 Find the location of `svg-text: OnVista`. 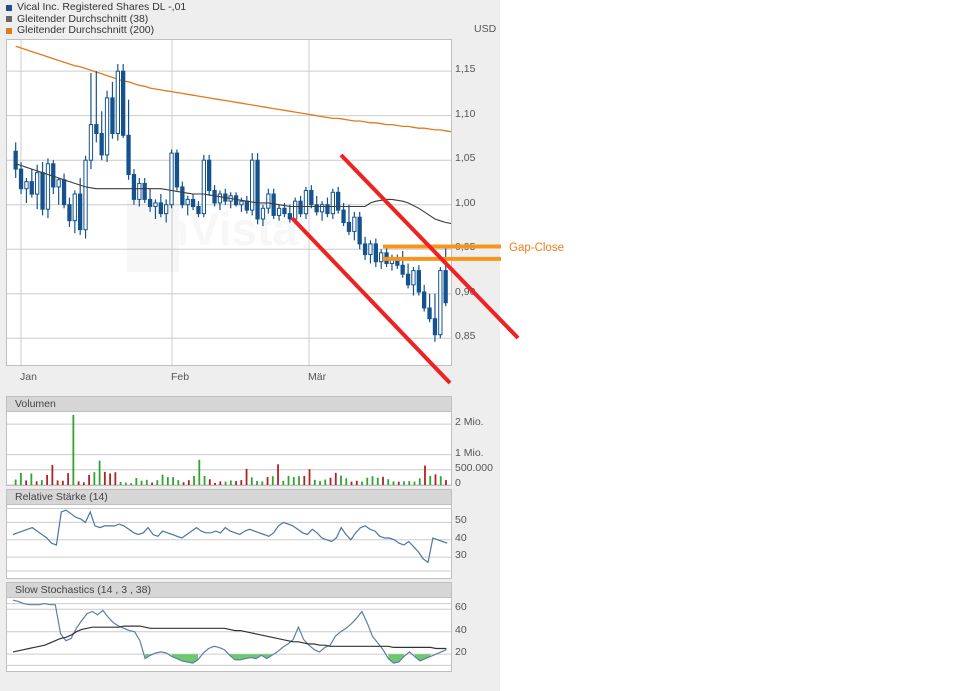

svg-text: OnVista is located at coordinates (211, 229).